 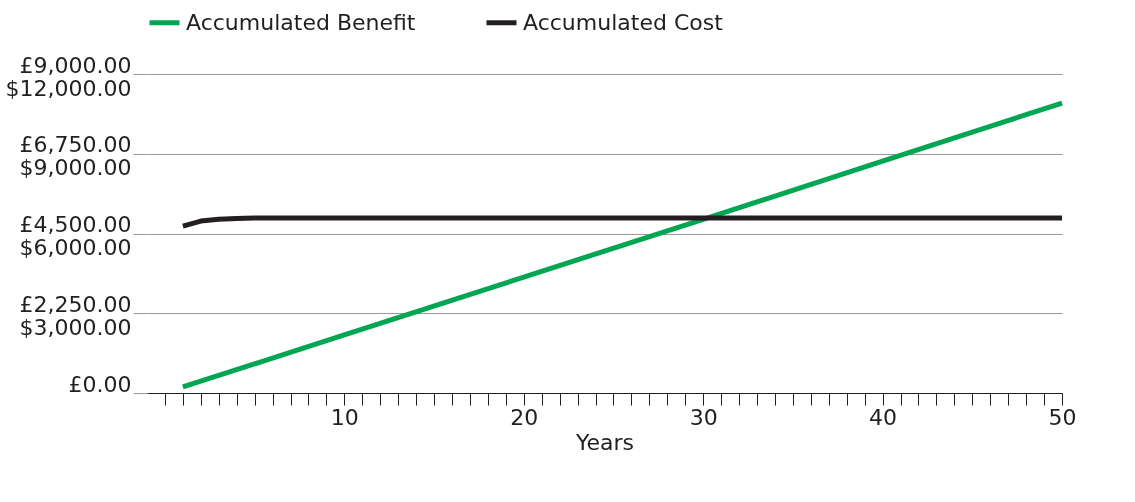 What do you see at coordinates (75, 327) in the screenshot?
I see `y2-tick-label: $3,000.00` at bounding box center [75, 327].